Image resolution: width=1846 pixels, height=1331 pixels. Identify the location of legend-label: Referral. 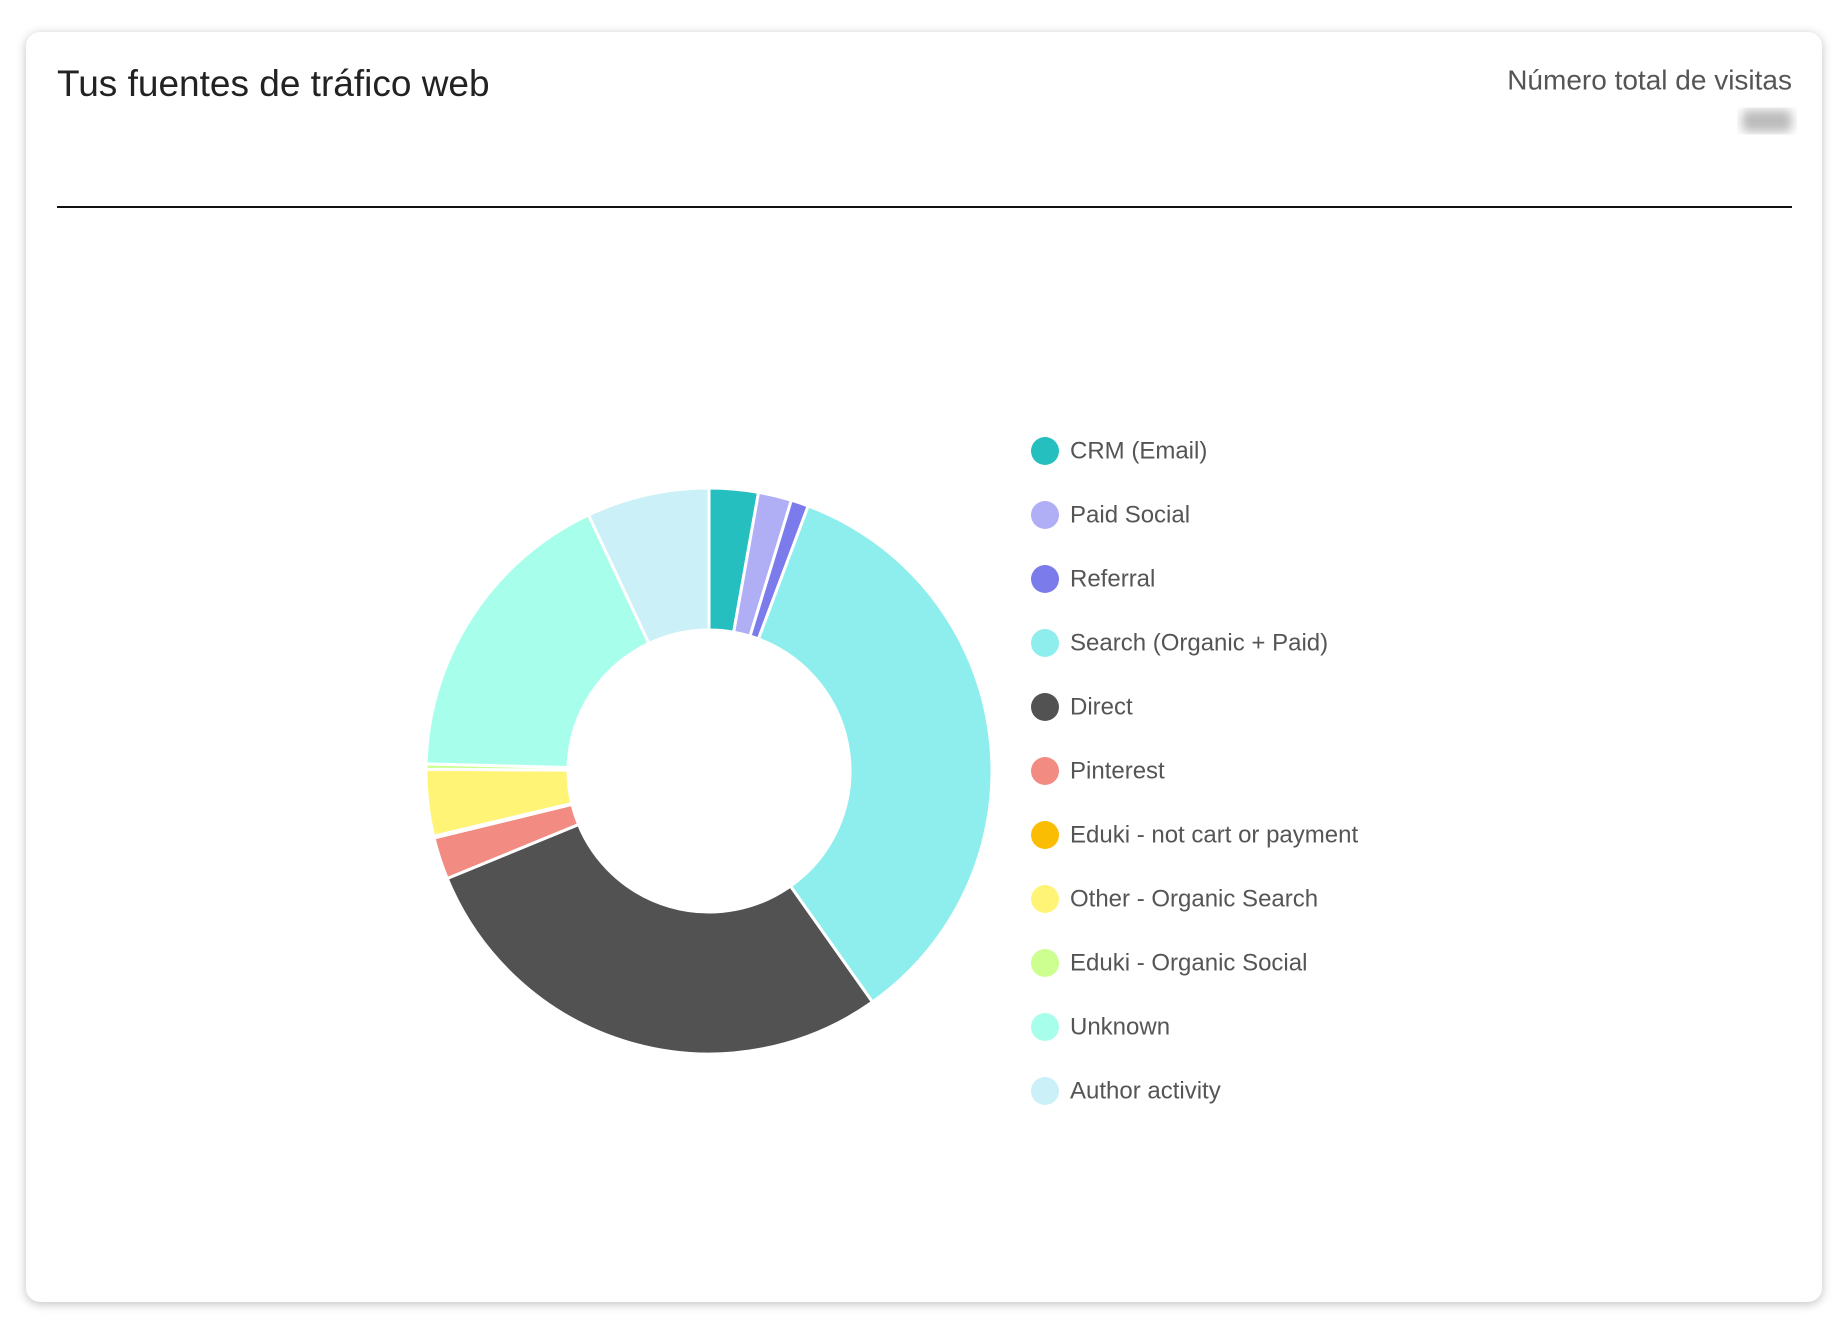
(1112, 578).